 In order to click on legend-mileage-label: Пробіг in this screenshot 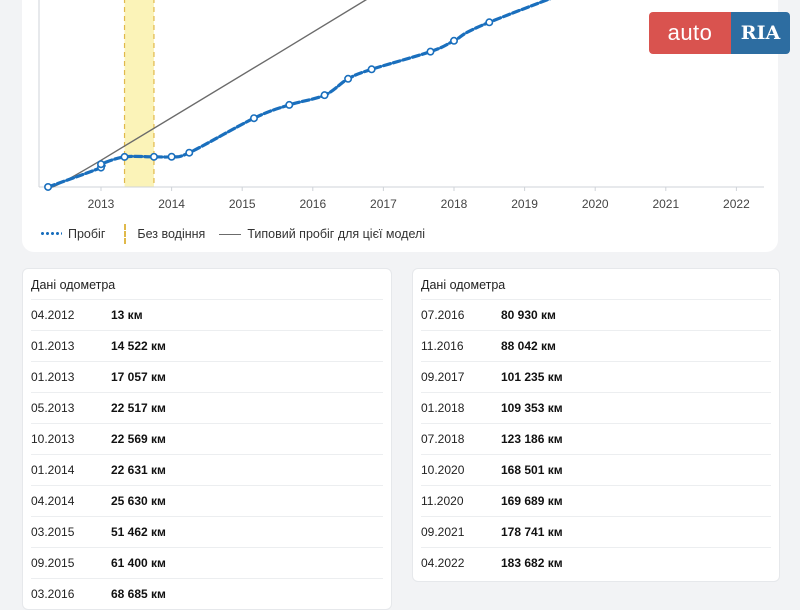, I will do `click(87, 234)`.